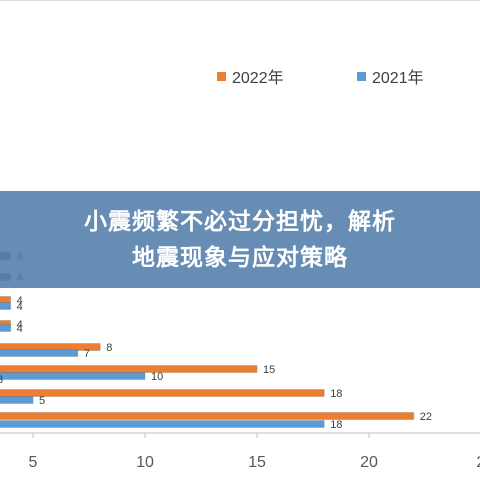  What do you see at coordinates (33, 462) in the screenshot?
I see `x-tick-label: 5` at bounding box center [33, 462].